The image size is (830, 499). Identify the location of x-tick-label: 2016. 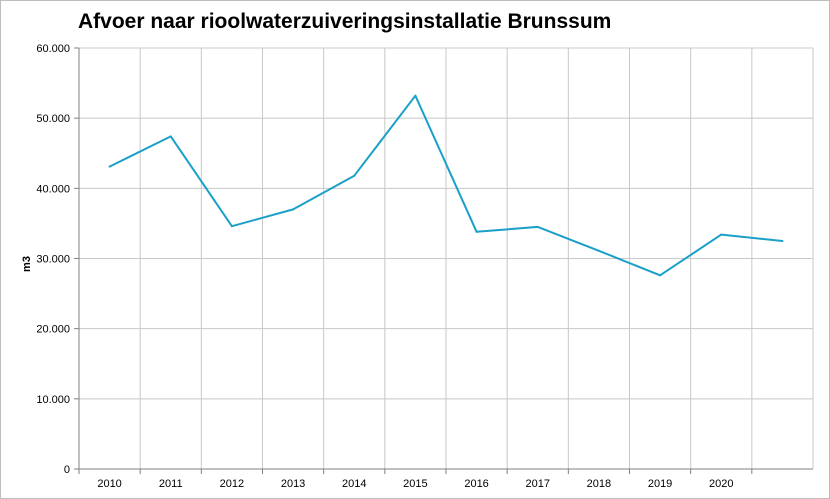
(476, 484).